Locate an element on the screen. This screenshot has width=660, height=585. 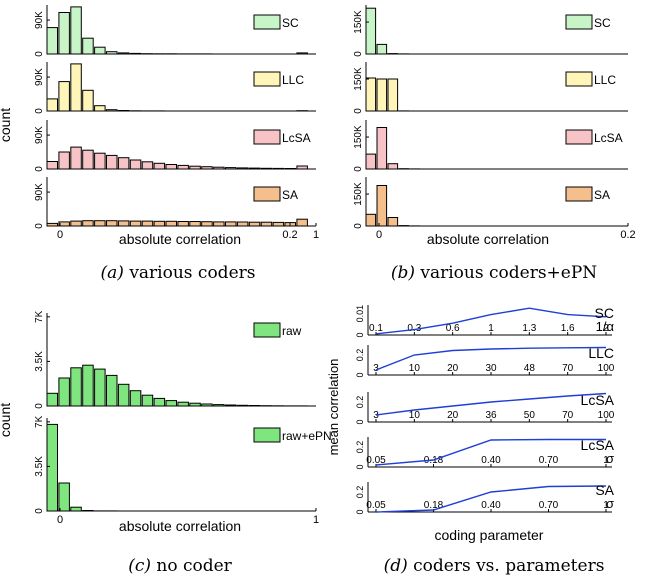
d-panel-3-xtick-label: 36 is located at coordinates (491, 415).